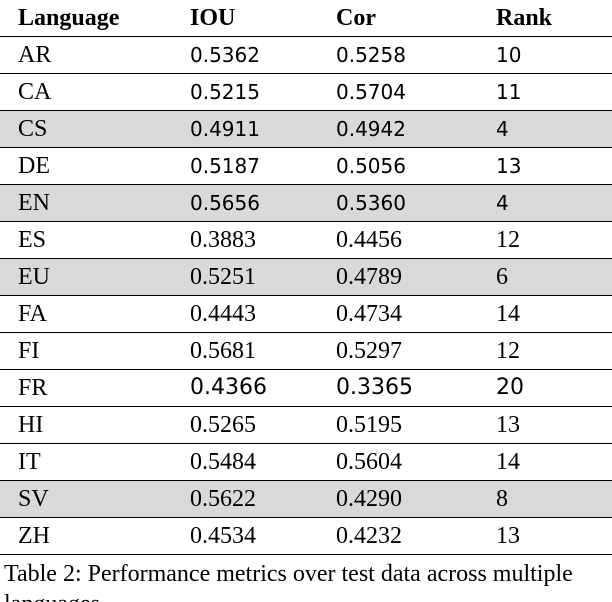 This screenshot has width=612, height=602. Describe the element at coordinates (400, 240) in the screenshot. I see `value-cell: 0.4456` at that location.